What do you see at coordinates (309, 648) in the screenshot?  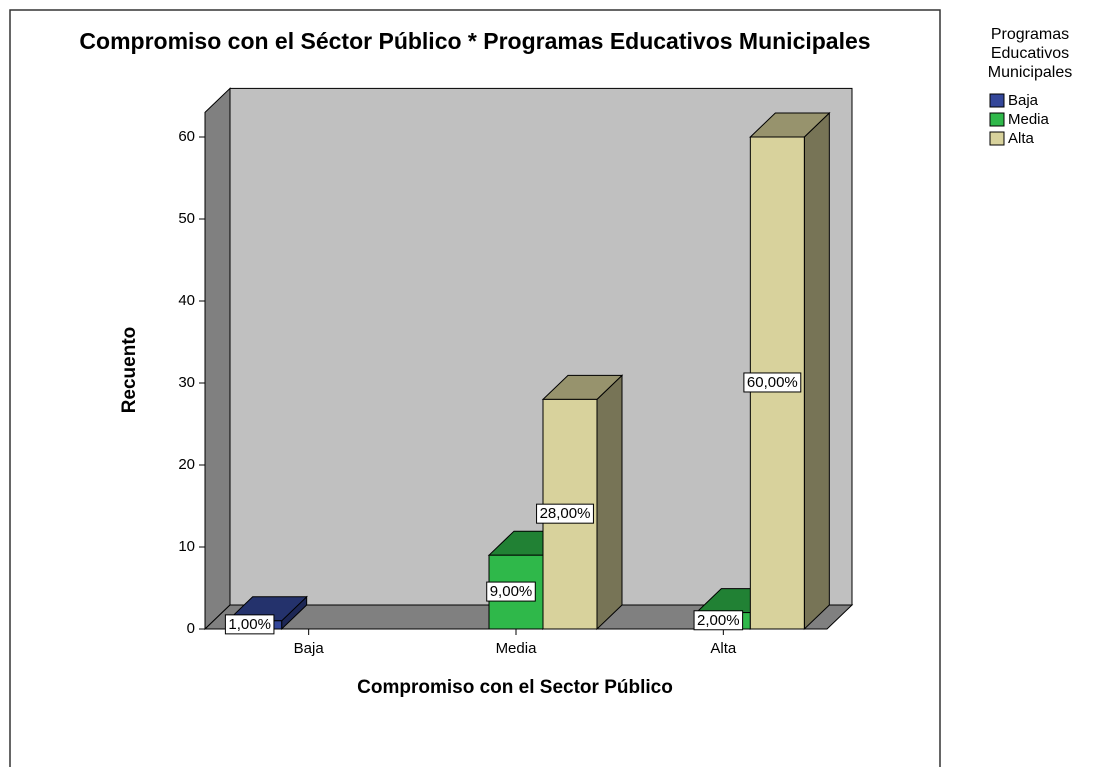 I see `x-tick-label: Baja` at bounding box center [309, 648].